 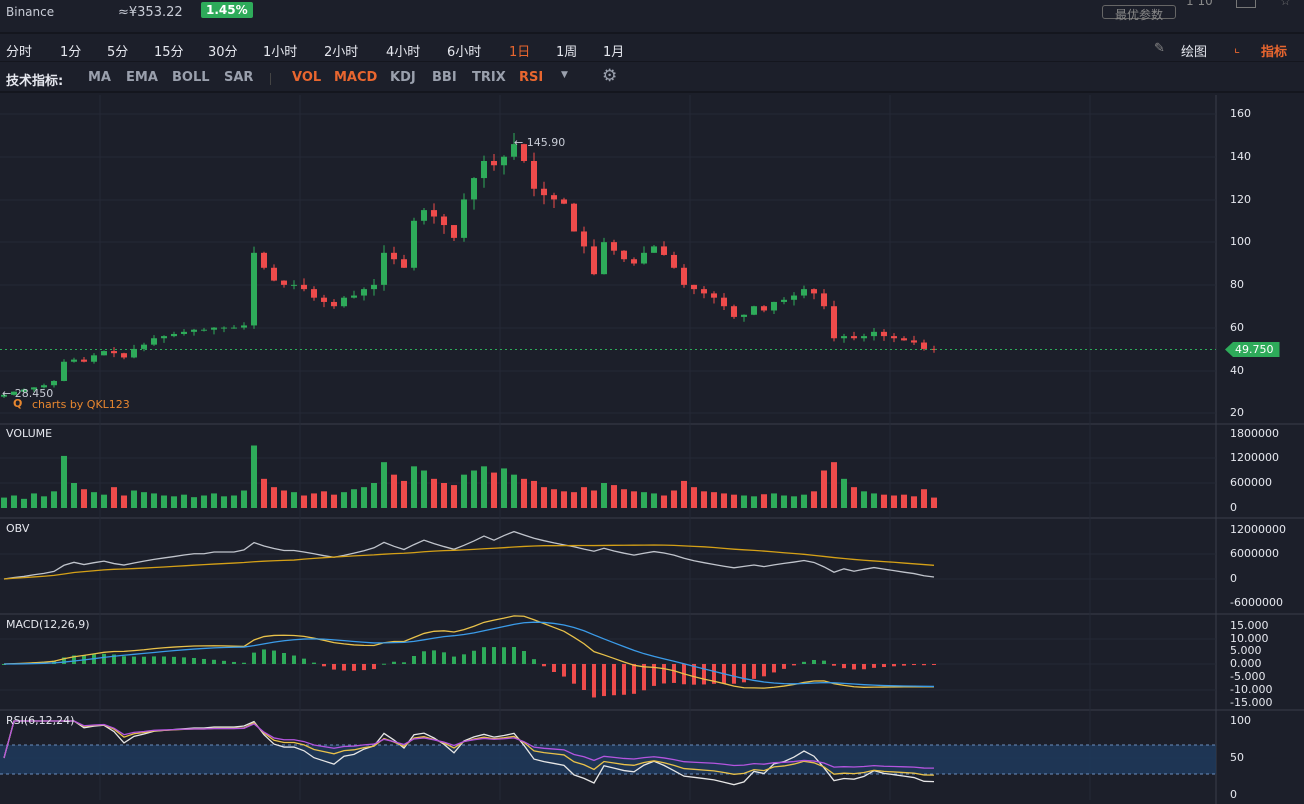 What do you see at coordinates (403, 52) in the screenshot?
I see `interval-tab: 4小时` at bounding box center [403, 52].